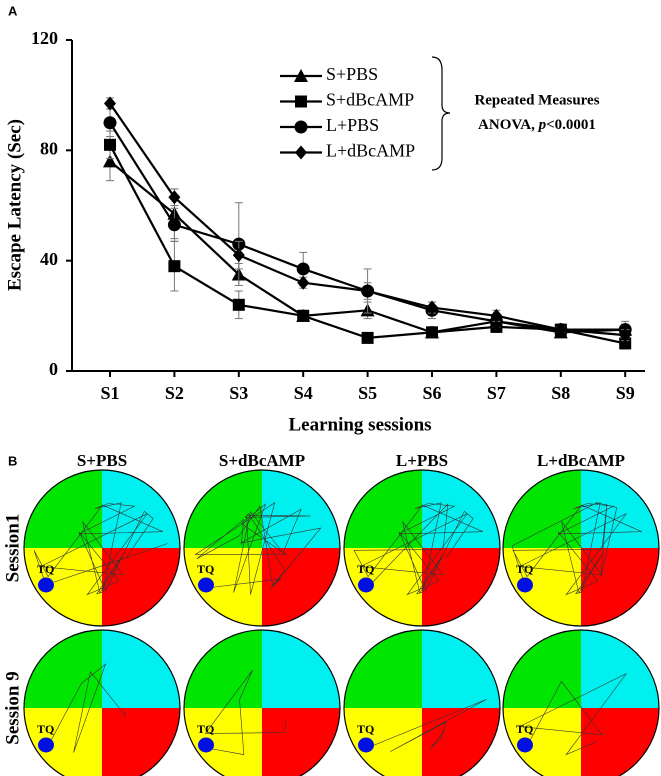 The width and height of the screenshot is (661, 776). What do you see at coordinates (560, 393) in the screenshot?
I see `x-tick-label: S8` at bounding box center [560, 393].